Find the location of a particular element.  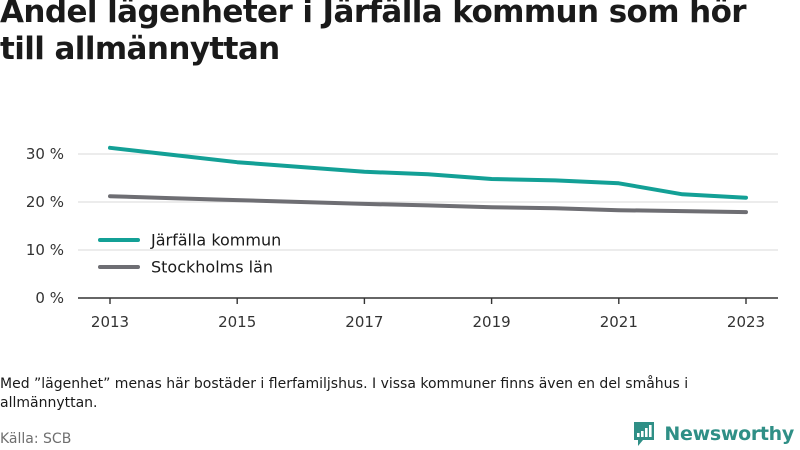

series-line-stockholms-lan is located at coordinates (428, 204).